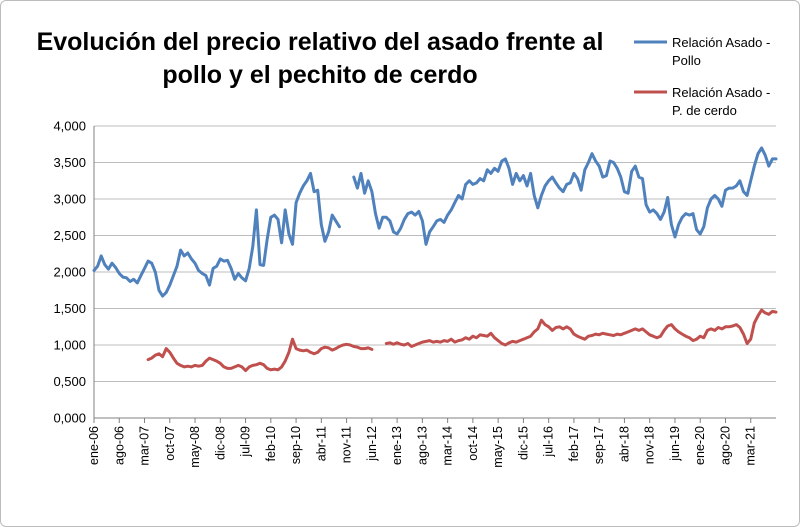 The height and width of the screenshot is (527, 800). What do you see at coordinates (69, 272) in the screenshot?
I see `y-tick-label: 2,000` at bounding box center [69, 272].